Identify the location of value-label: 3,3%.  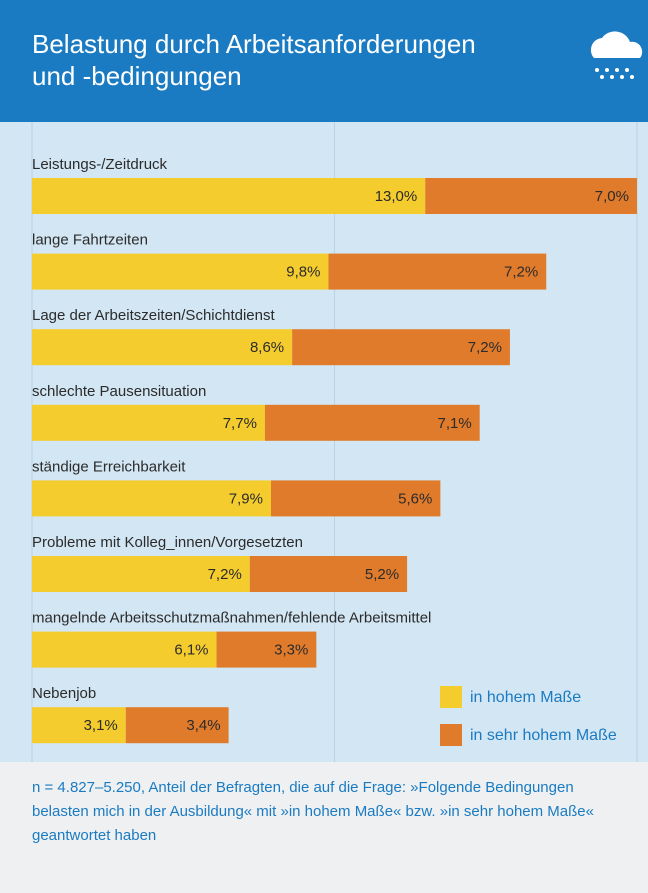
(291, 650).